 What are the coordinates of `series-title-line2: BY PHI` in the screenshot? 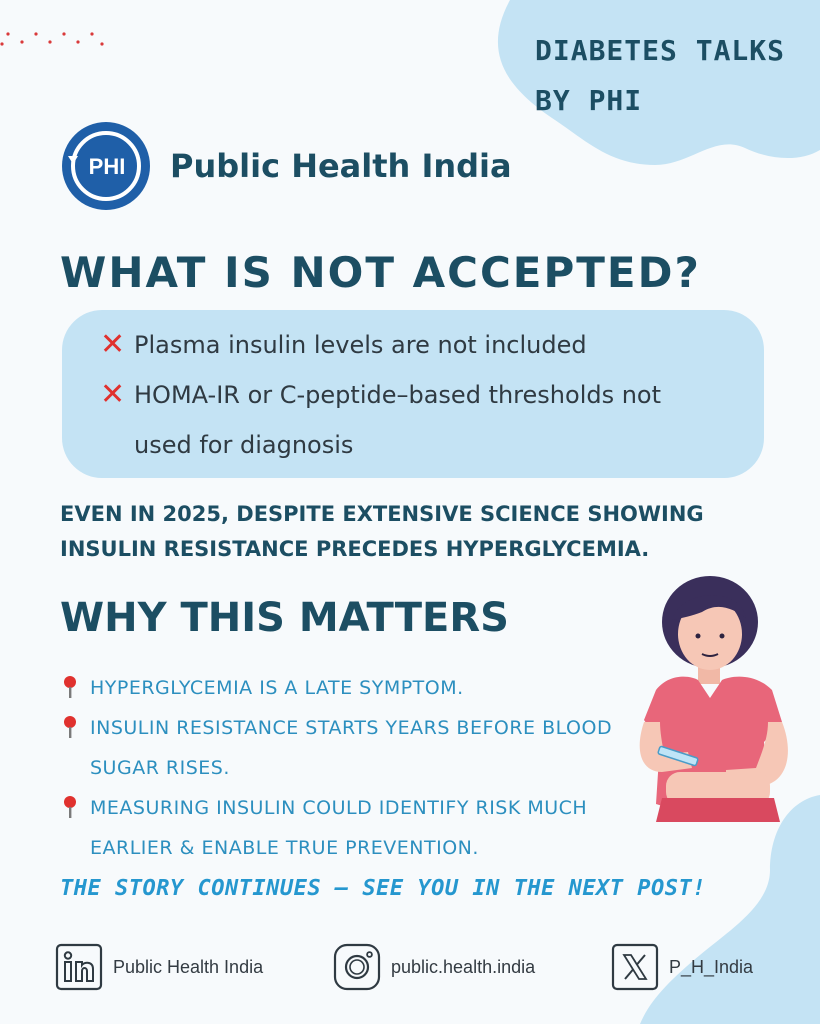 It's located at (589, 100).